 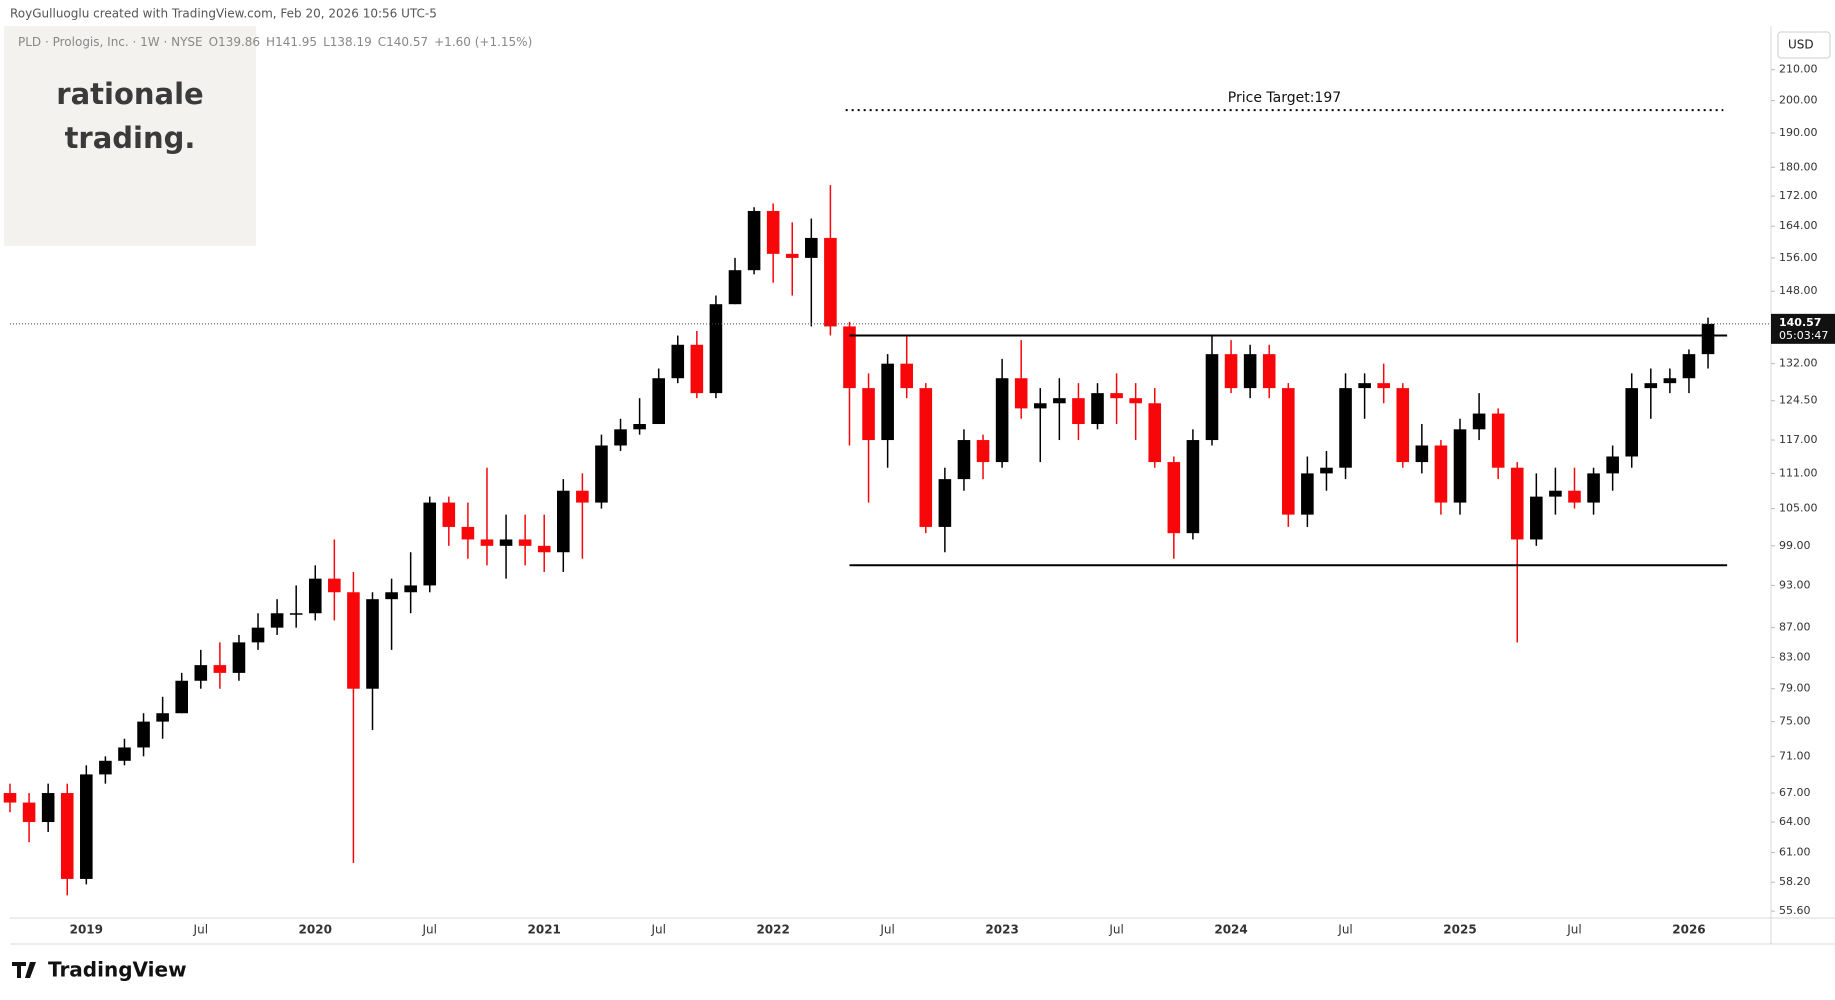 What do you see at coordinates (1798, 257) in the screenshot?
I see `y-tick-label: 156.00` at bounding box center [1798, 257].